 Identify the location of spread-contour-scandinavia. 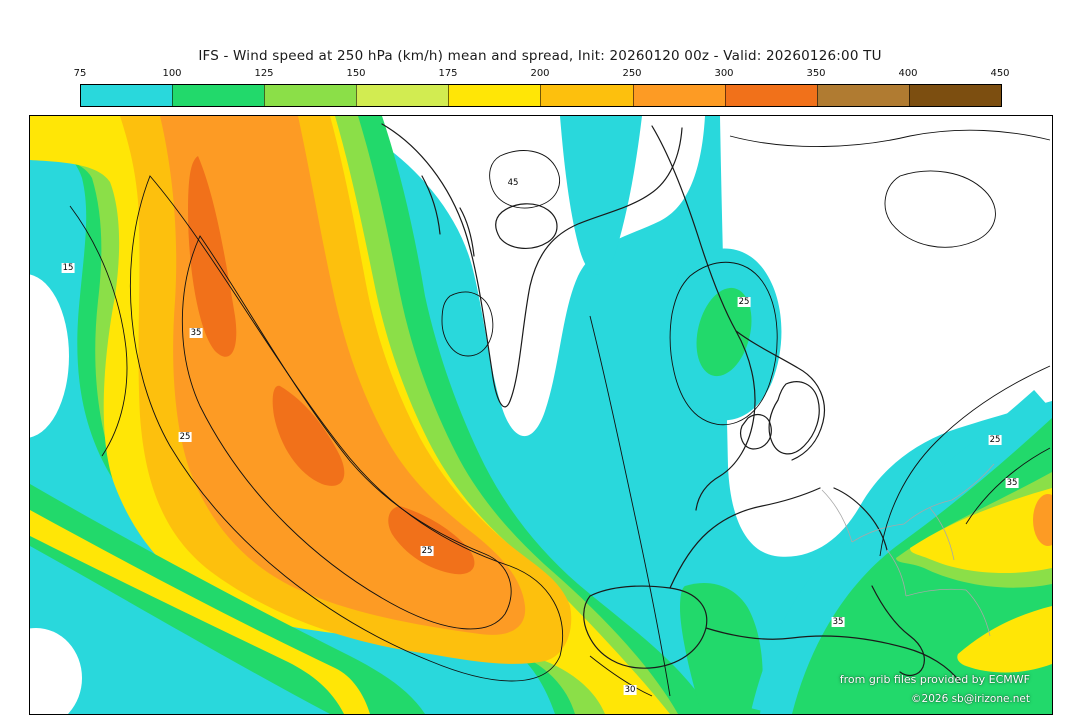
(723, 343).